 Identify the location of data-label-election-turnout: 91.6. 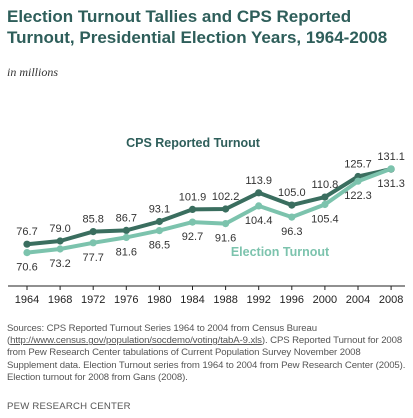
(225, 239).